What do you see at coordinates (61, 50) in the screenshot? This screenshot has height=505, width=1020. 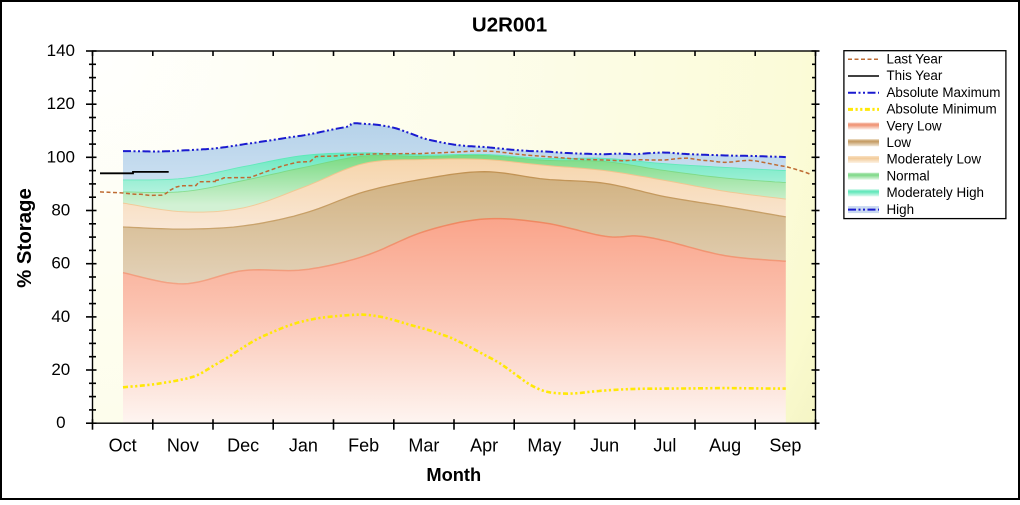 I see `svg-text: 140` at bounding box center [61, 50].